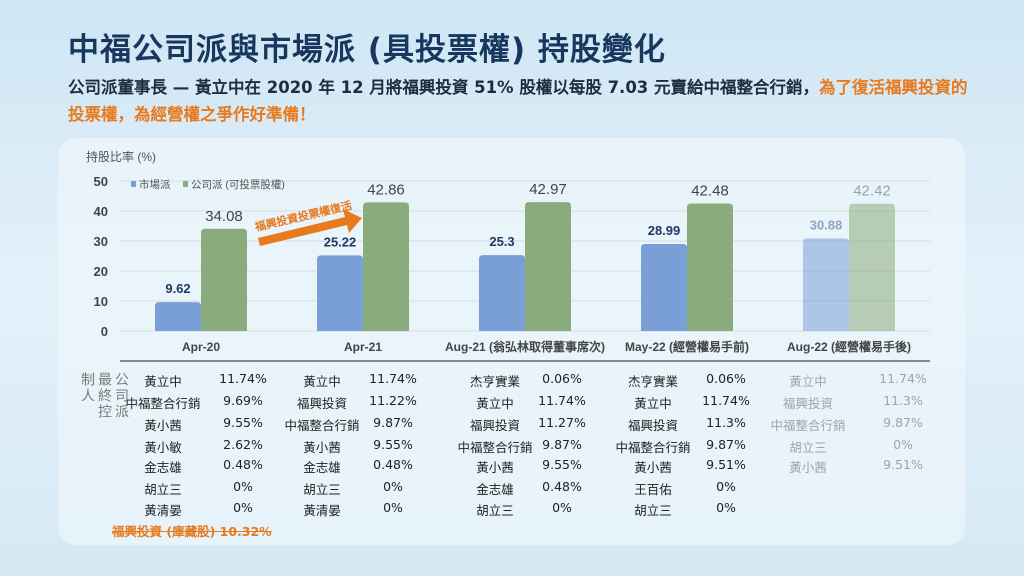  What do you see at coordinates (121, 156) in the screenshot?
I see `y-axis-label: 持股比率 (%)` at bounding box center [121, 156].